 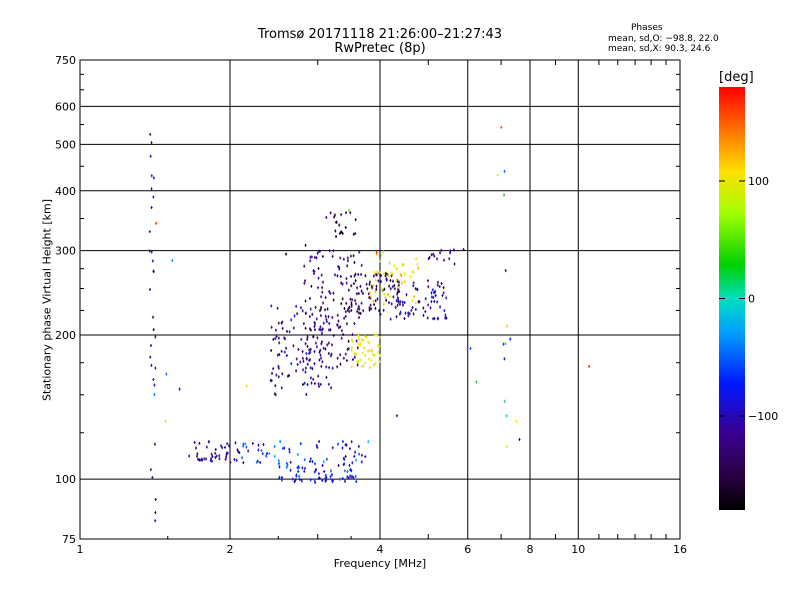 I want to click on chart-subtitle: RwPretec (8p), so click(x=380, y=48).